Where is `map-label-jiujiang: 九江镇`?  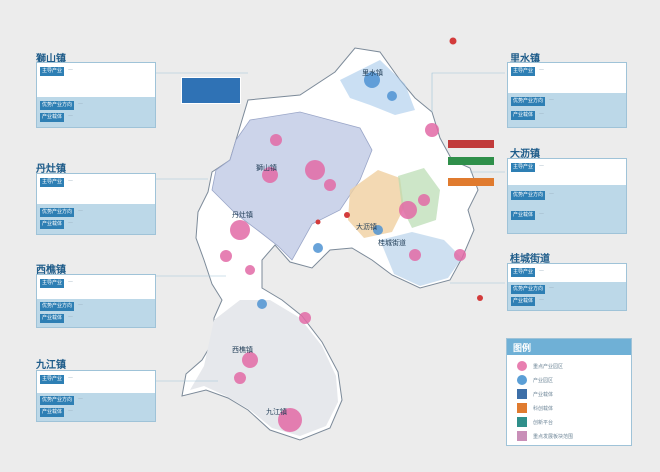 map-label-jiujiang: 九江镇 is located at coordinates (276, 412).